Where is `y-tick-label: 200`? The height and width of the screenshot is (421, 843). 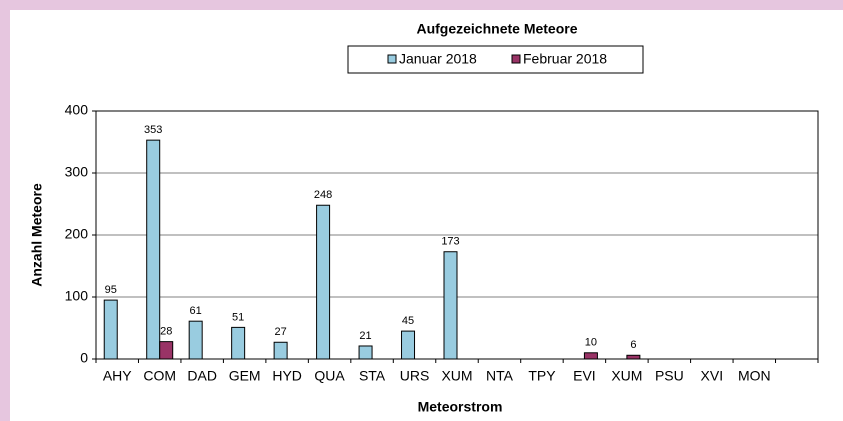
y-tick-label: 200 is located at coordinates (77, 234).